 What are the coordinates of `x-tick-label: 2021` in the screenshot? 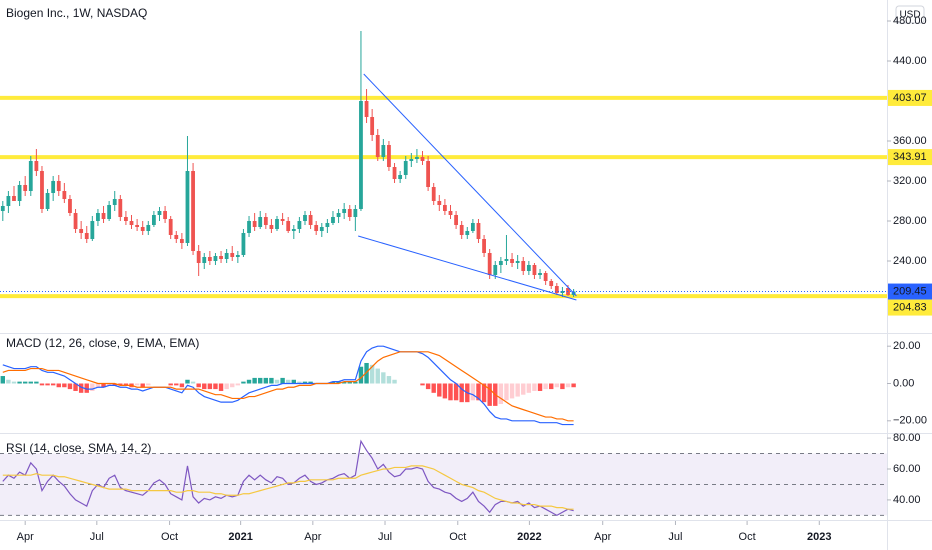 It's located at (240, 537).